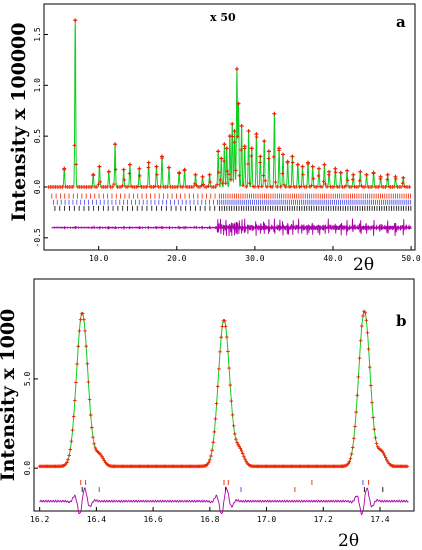 This screenshot has height=550, width=422. I want to click on x-tick-label: 16.2, so click(39, 519).